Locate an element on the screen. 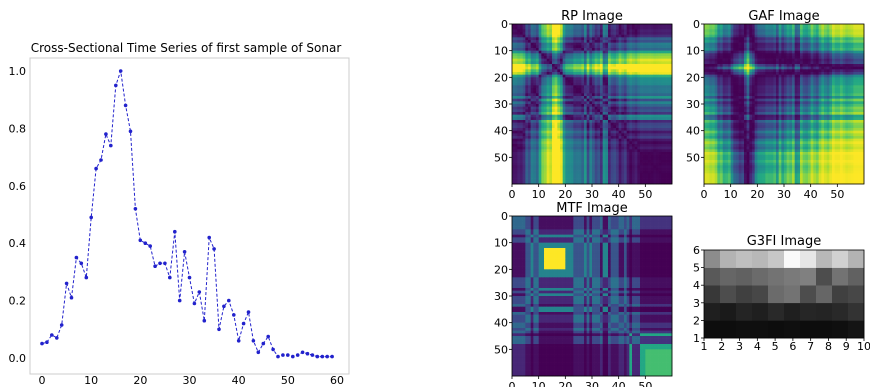 Image resolution: width=870 pixels, height=387 pixels. x-tick-label: 3 is located at coordinates (739, 346).